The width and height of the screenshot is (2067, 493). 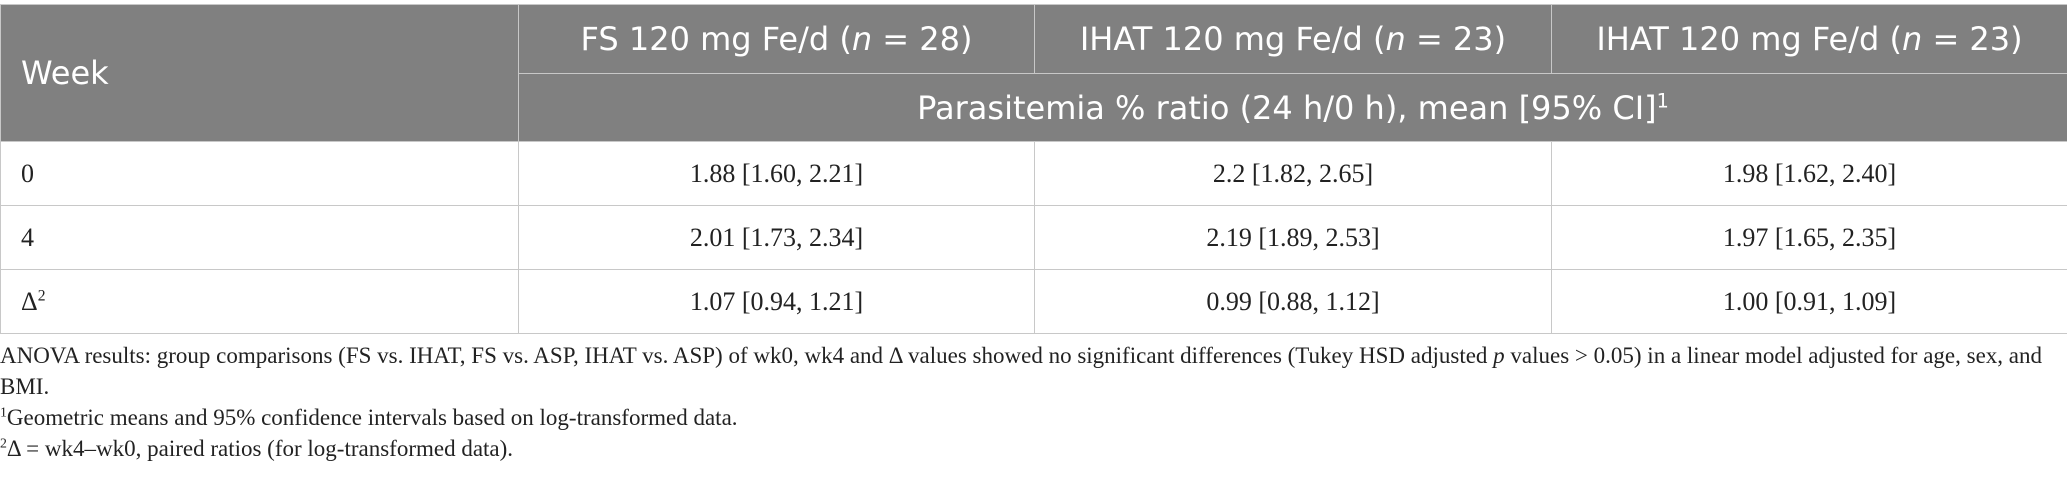 I want to click on row-week-label: 4, so click(x=259, y=237).